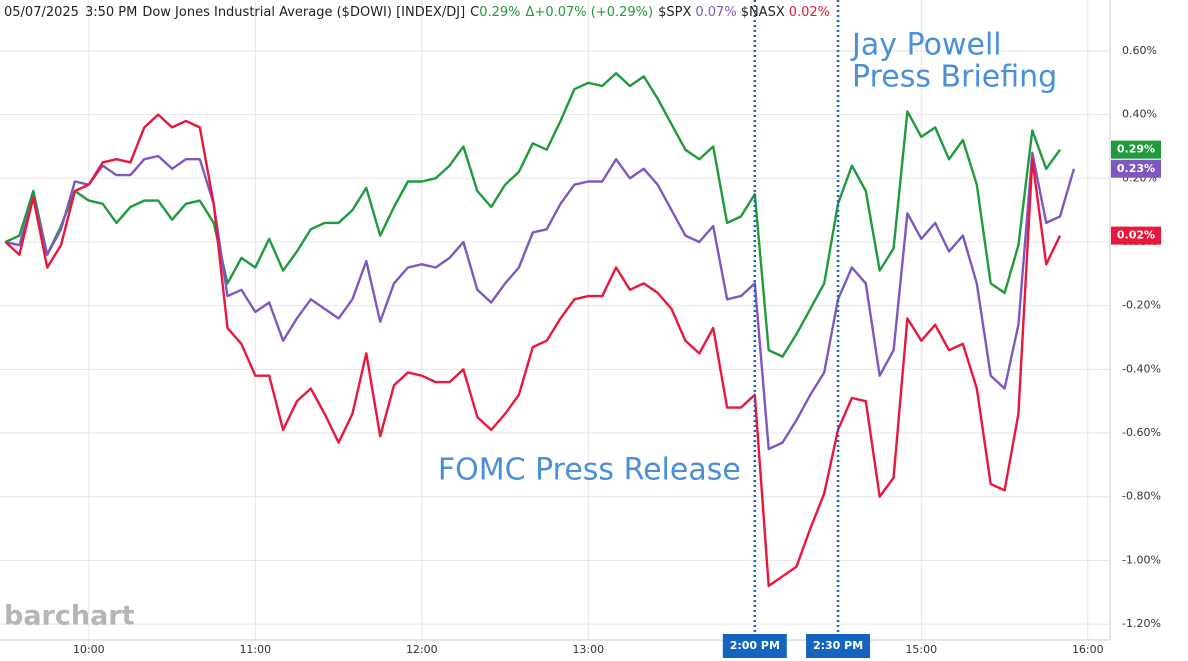 The height and width of the screenshot is (661, 1188). What do you see at coordinates (255, 649) in the screenshot?
I see `x-tick-label: 11:00` at bounding box center [255, 649].